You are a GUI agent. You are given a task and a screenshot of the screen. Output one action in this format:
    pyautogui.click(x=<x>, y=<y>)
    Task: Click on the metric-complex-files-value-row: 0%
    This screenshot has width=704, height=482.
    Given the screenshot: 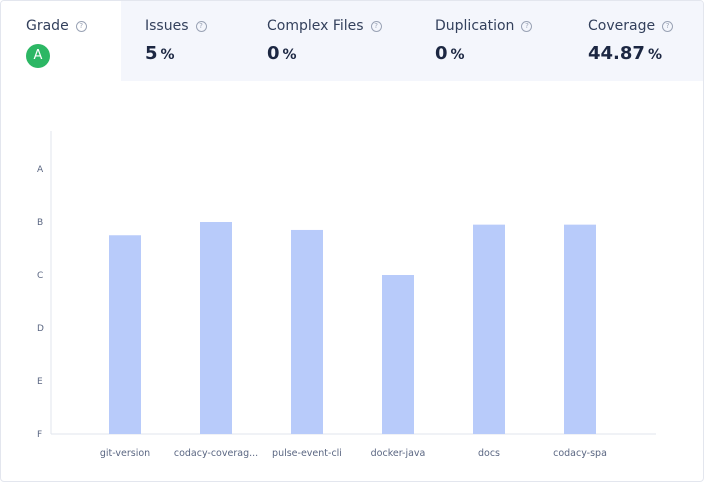 What is the action you would take?
    pyautogui.click(x=282, y=53)
    